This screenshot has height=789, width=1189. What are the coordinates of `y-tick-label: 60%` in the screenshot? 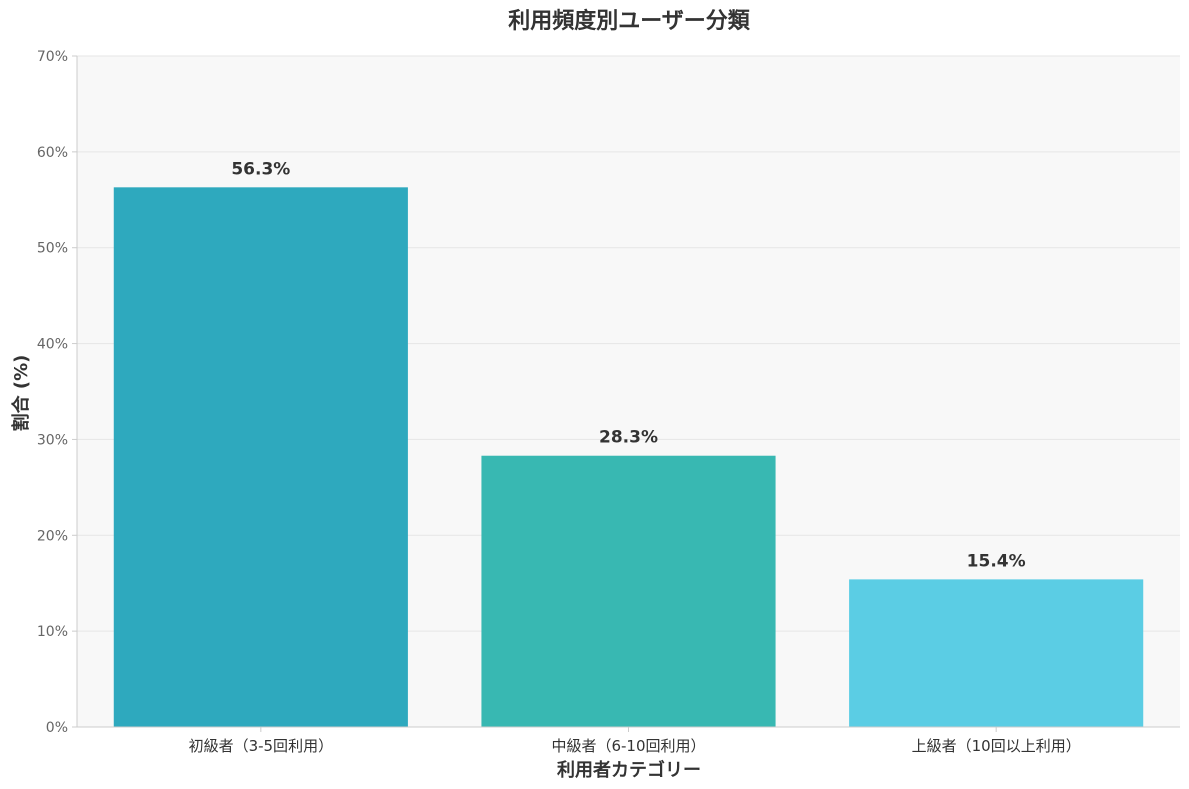 It's located at (52, 153).